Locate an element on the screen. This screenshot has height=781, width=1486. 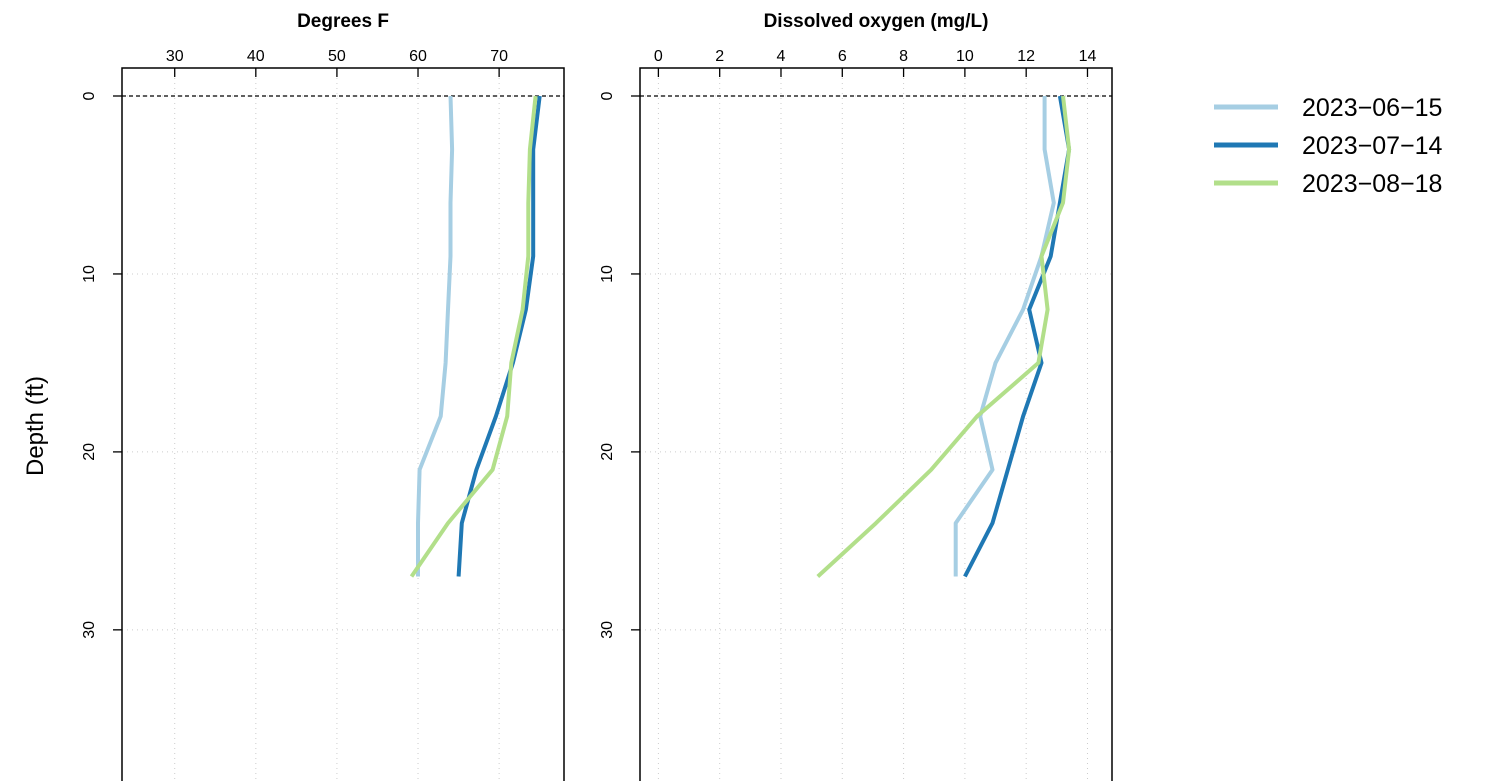
x-tick-label: 6 is located at coordinates (842, 56).